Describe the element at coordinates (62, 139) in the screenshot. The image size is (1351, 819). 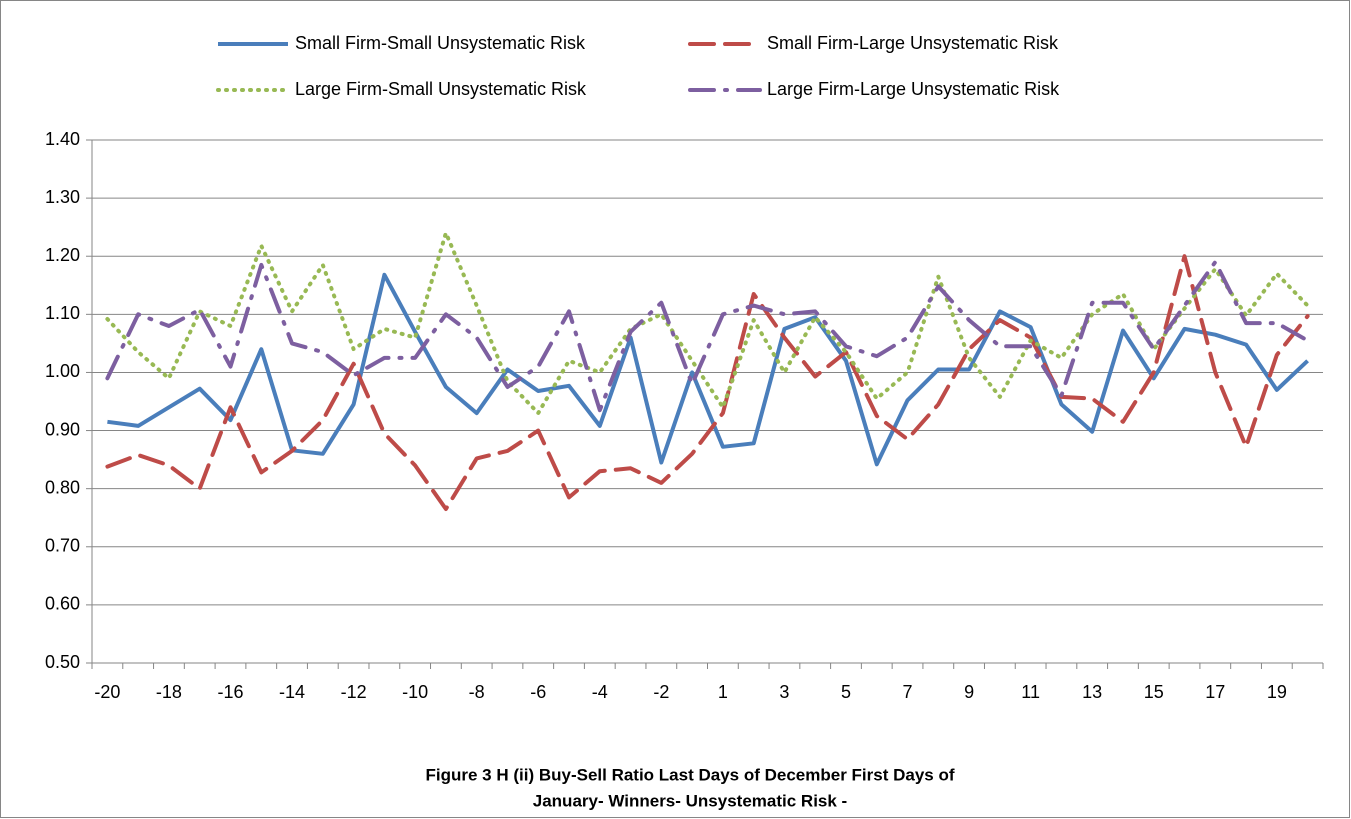
I see `y-tick-label: 1.40` at that location.